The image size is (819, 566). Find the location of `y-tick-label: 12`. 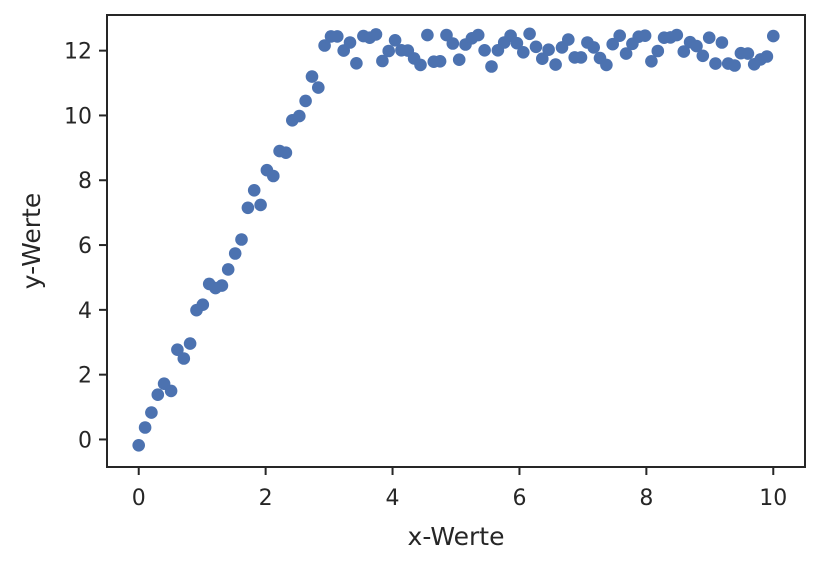

y-tick-label: 12 is located at coordinates (78, 52).